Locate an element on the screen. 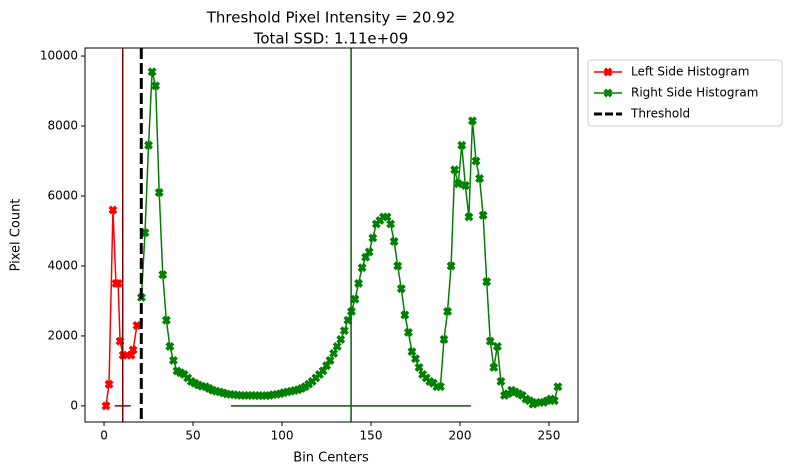 This screenshot has height=476, width=793. legend-label: Left Side Histogram is located at coordinates (690, 72).